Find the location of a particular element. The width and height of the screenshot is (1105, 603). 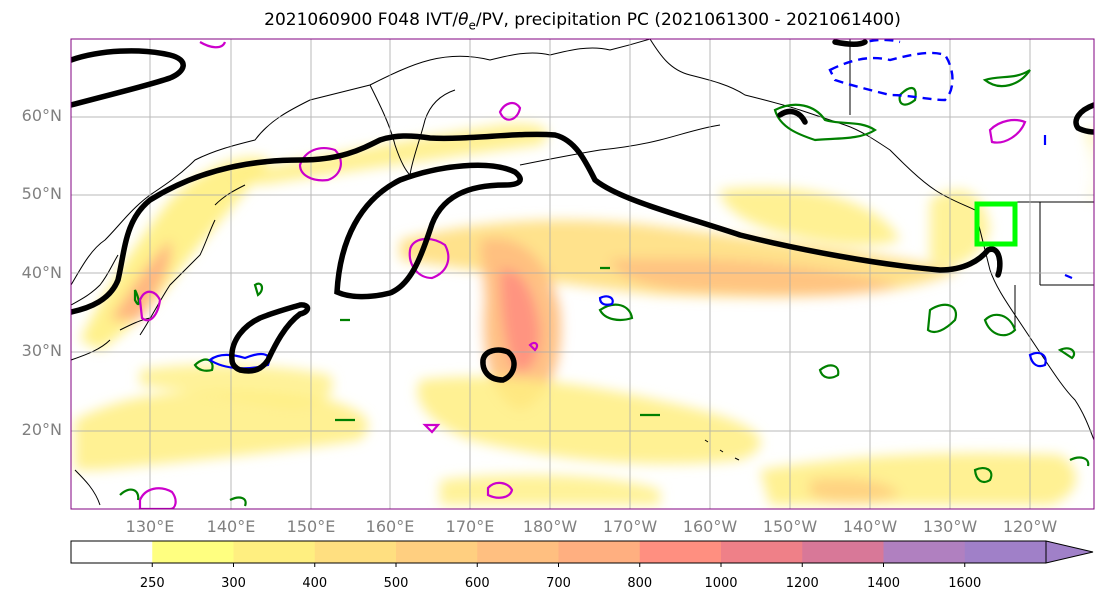

title-theta-subscript: e is located at coordinates (472, 25).